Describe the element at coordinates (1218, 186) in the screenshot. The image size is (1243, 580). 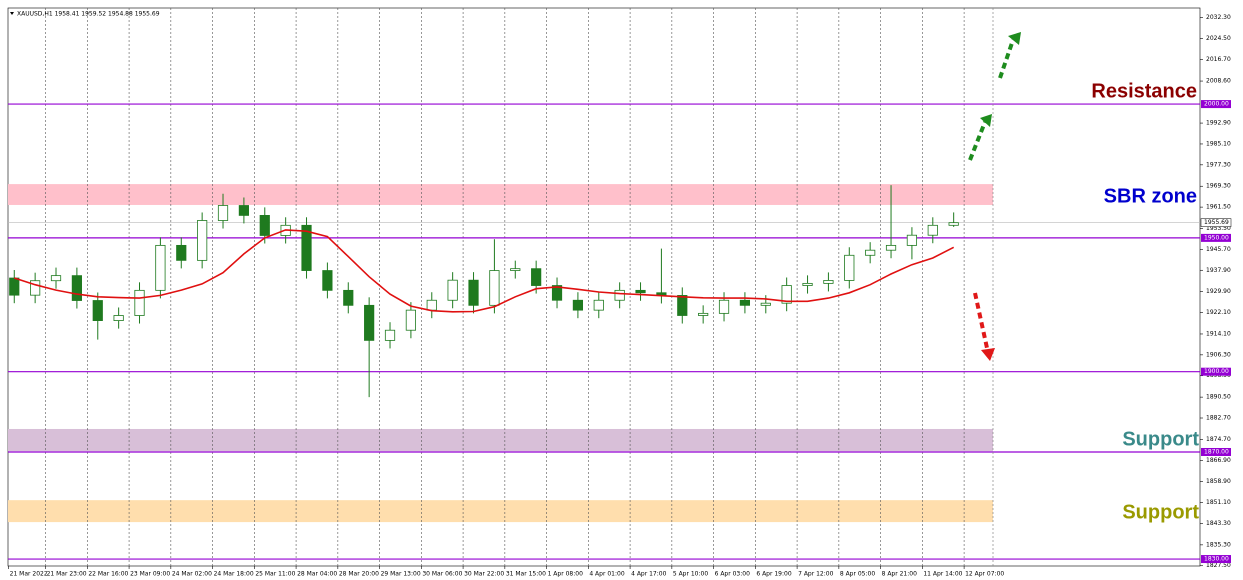
I see `y-tick-label: 1969.30` at that location.